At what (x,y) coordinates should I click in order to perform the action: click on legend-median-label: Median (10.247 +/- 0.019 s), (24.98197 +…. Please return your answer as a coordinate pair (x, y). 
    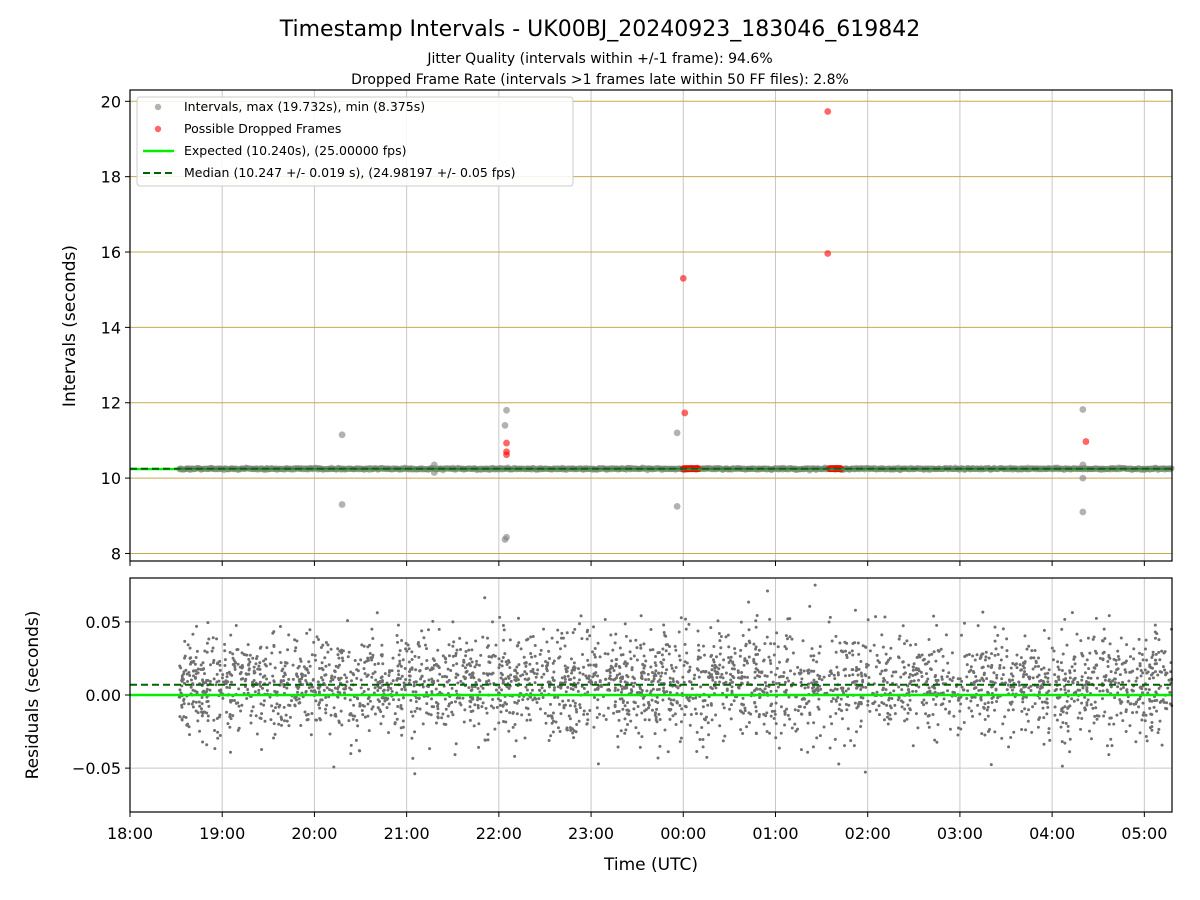
    Looking at the image, I should click on (349, 172).